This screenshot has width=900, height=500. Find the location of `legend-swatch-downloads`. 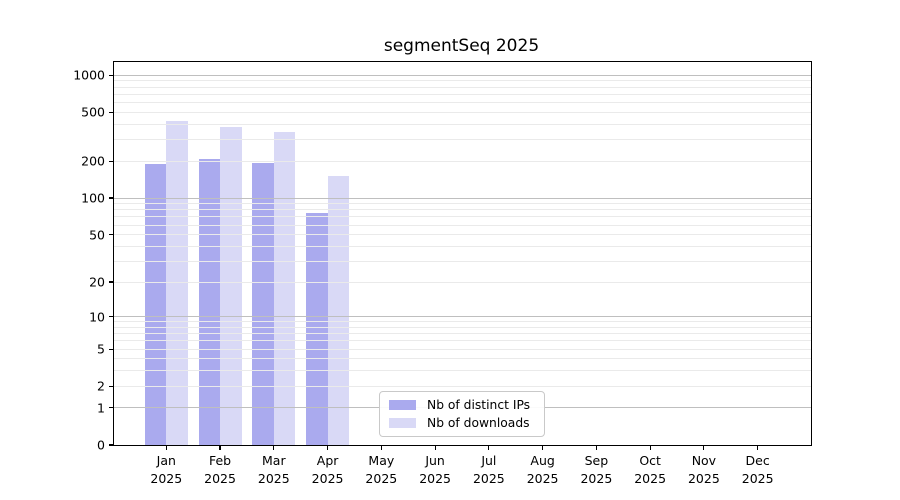

legend-swatch-downloads is located at coordinates (402, 423).